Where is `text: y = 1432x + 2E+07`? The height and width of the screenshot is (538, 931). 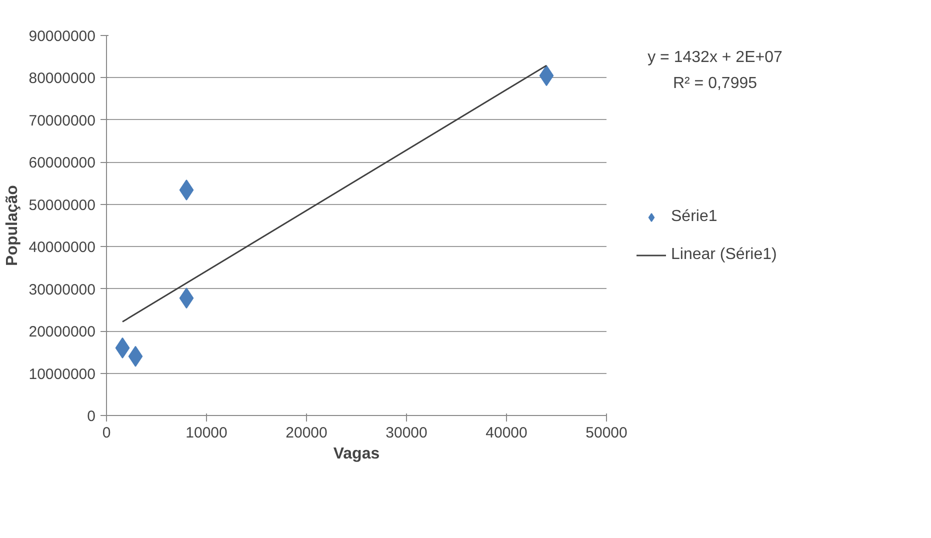 text: y = 1432x + 2E+07 is located at coordinates (715, 57).